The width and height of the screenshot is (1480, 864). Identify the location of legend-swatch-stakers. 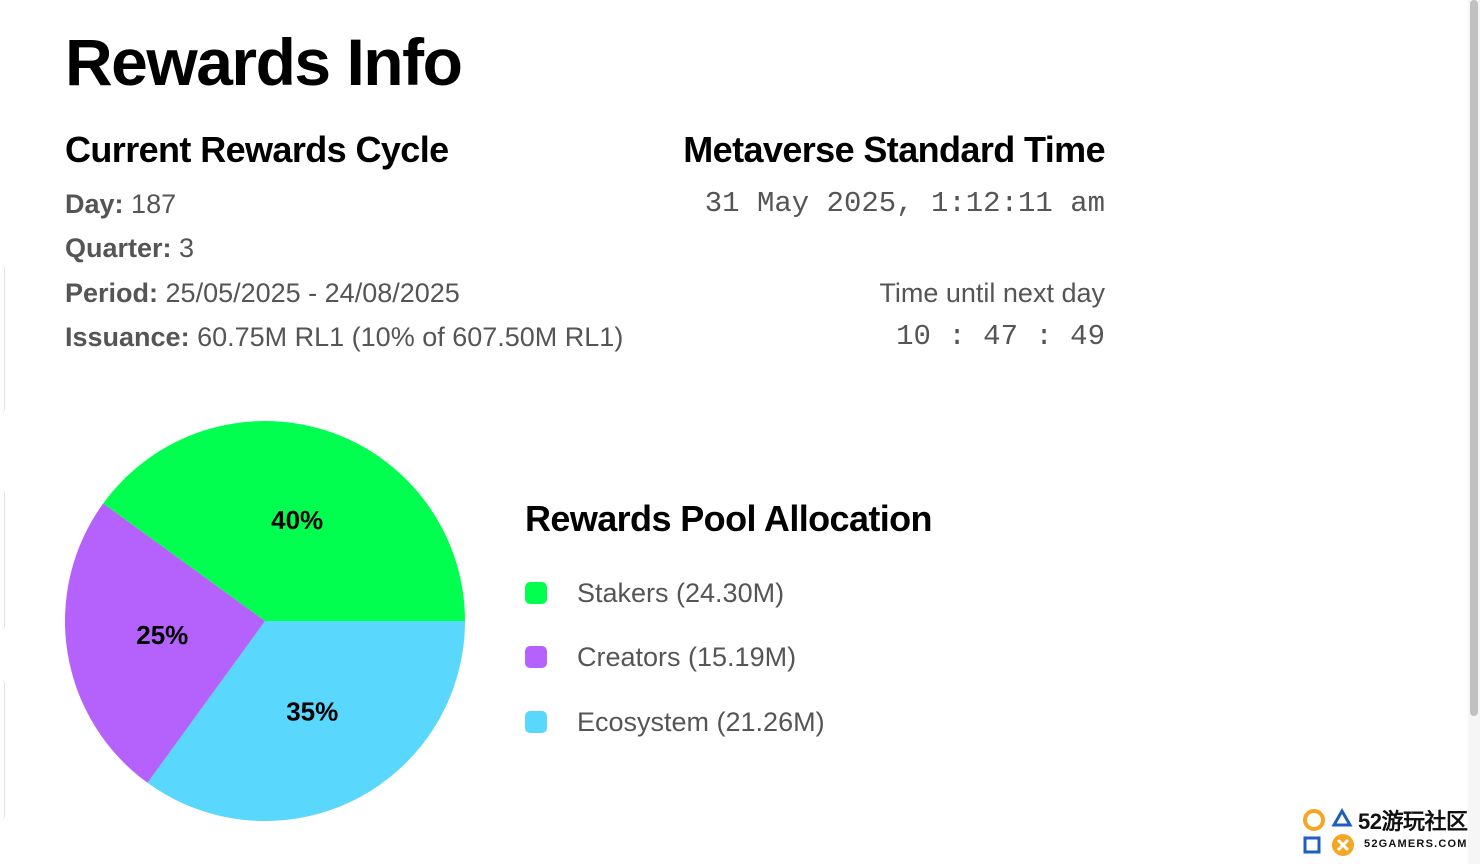
(536, 593).